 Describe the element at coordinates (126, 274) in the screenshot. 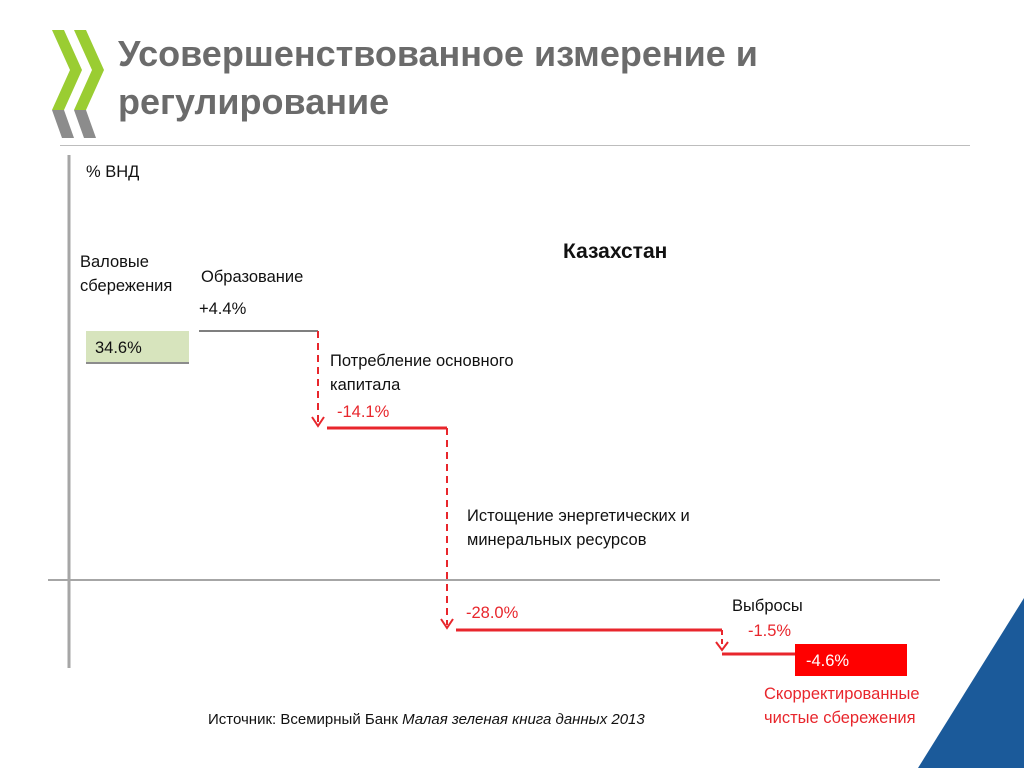

I see `label-gross-savings: Валовые сбережения` at that location.